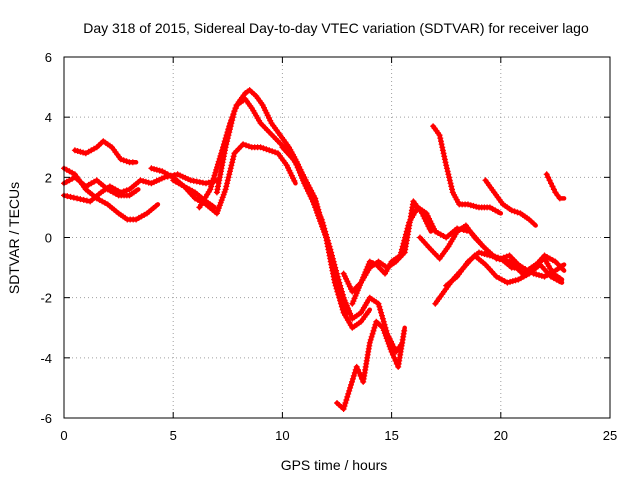 This screenshot has height=480, width=640. Describe the element at coordinates (391, 435) in the screenshot. I see `x-tick-label: 15` at that location.